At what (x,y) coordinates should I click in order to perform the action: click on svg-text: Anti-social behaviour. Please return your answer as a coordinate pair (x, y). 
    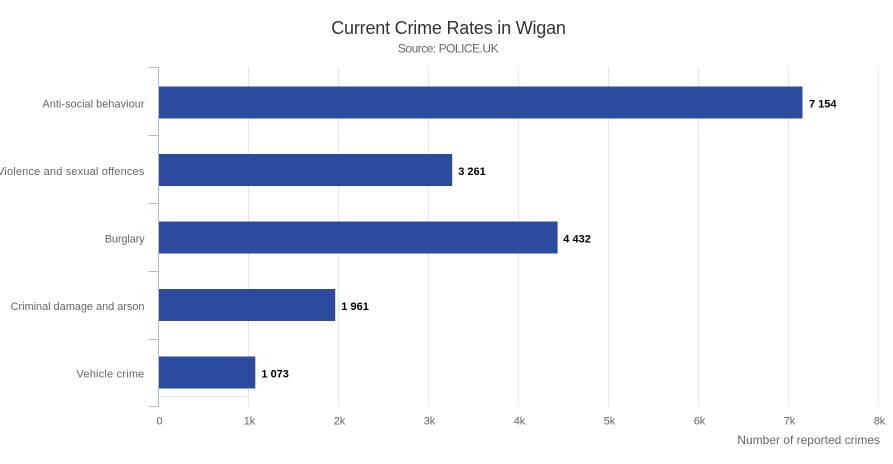
    Looking at the image, I should click on (93, 105).